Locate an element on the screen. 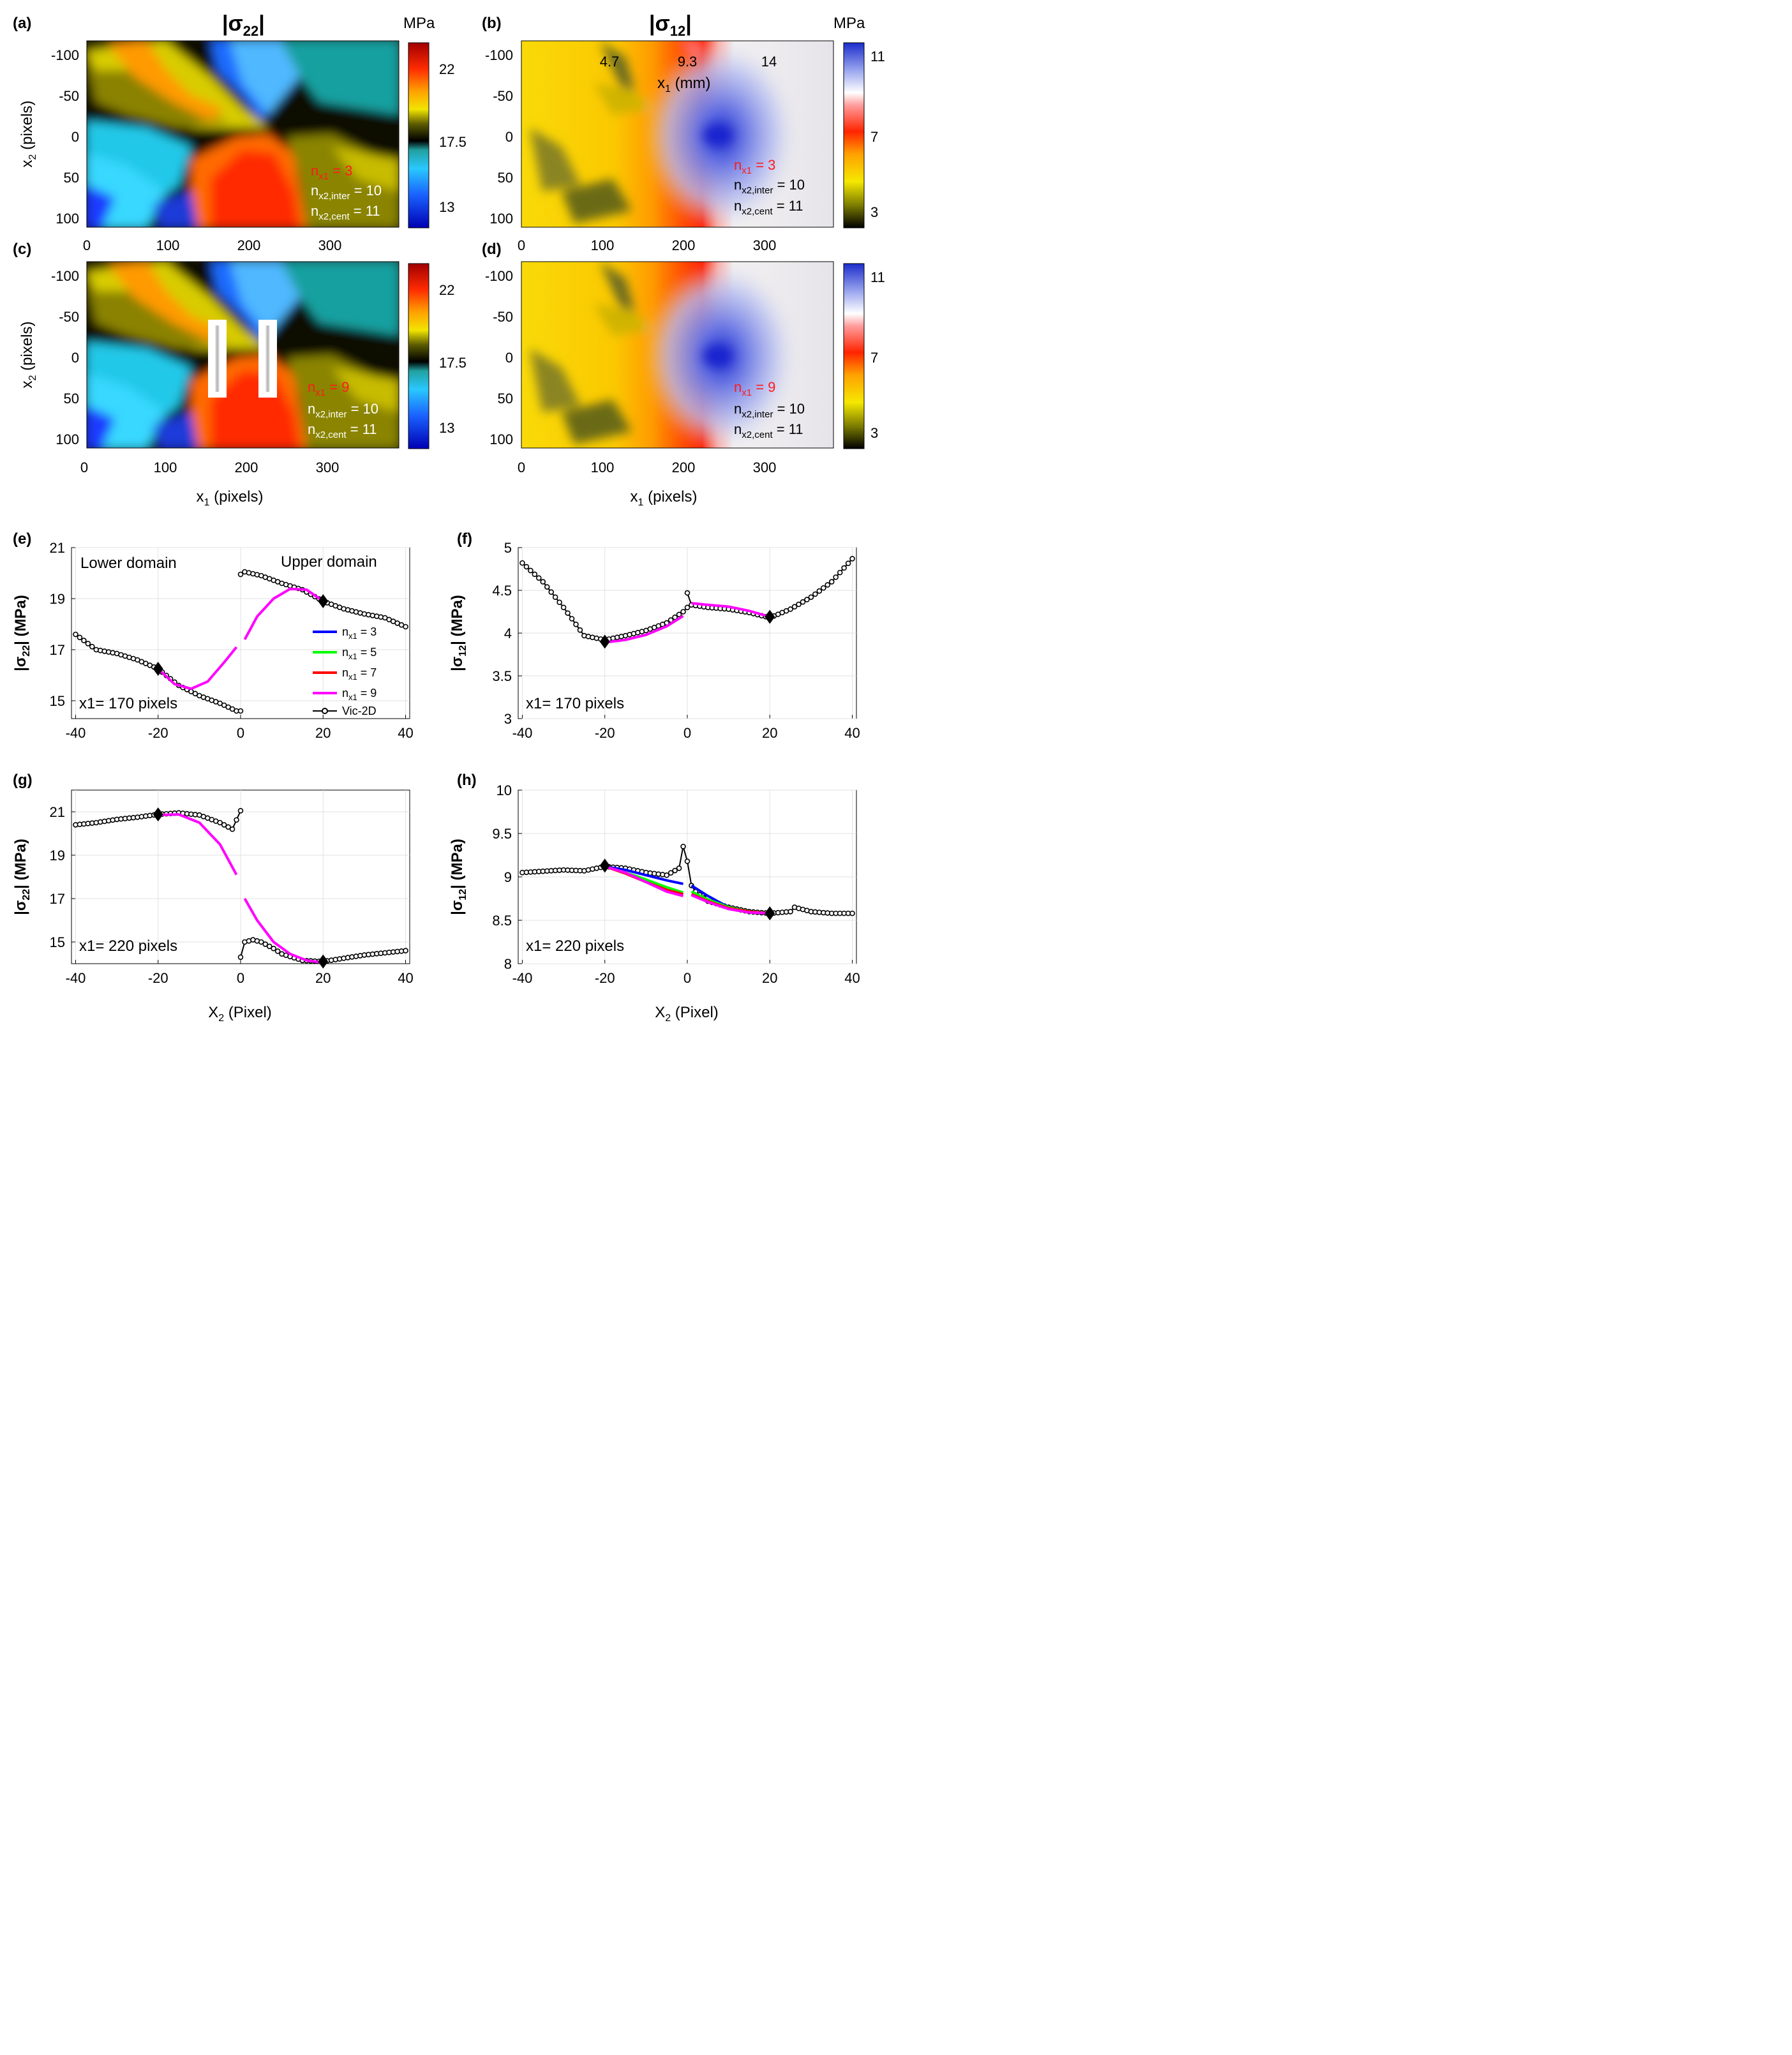 The image size is (1792, 2055). heatmap-a-ylabel: x2 (pixels) is located at coordinates (28, 134).